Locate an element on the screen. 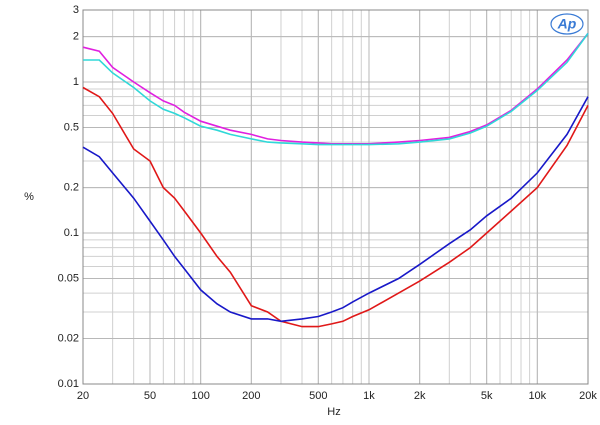  y-tick-label: 0.5 is located at coordinates (71, 127).